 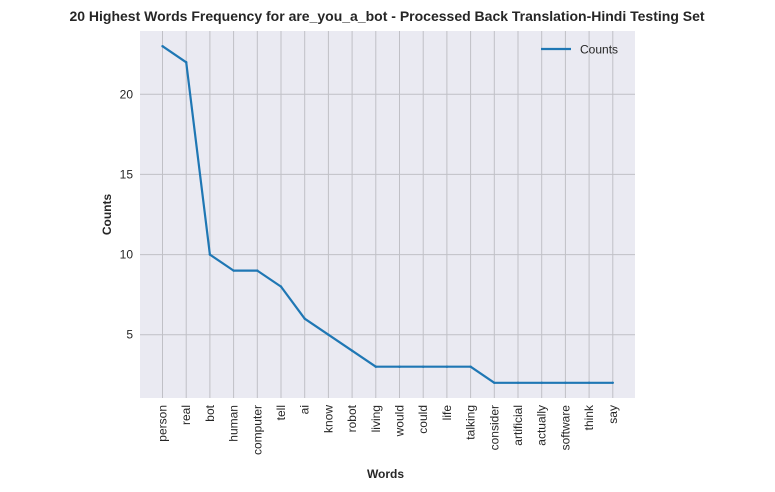 What do you see at coordinates (376, 418) in the screenshot?
I see `x-tick-label-living: living` at bounding box center [376, 418].